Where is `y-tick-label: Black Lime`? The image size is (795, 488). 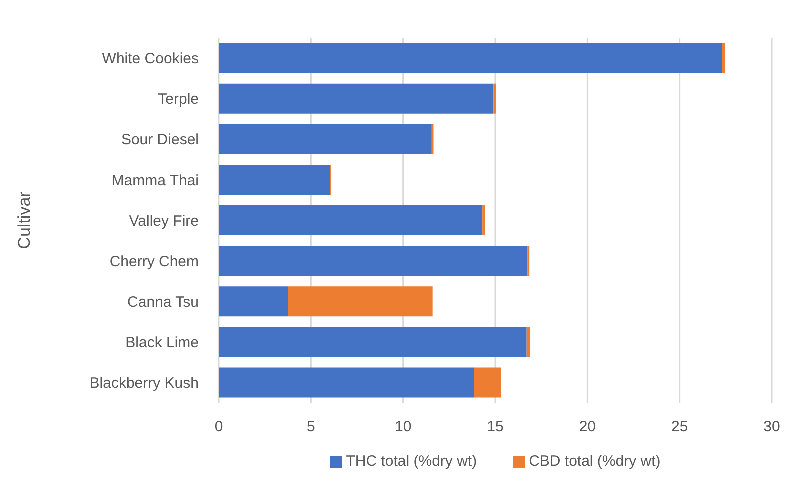
y-tick-label: Black Lime is located at coordinates (162, 343).